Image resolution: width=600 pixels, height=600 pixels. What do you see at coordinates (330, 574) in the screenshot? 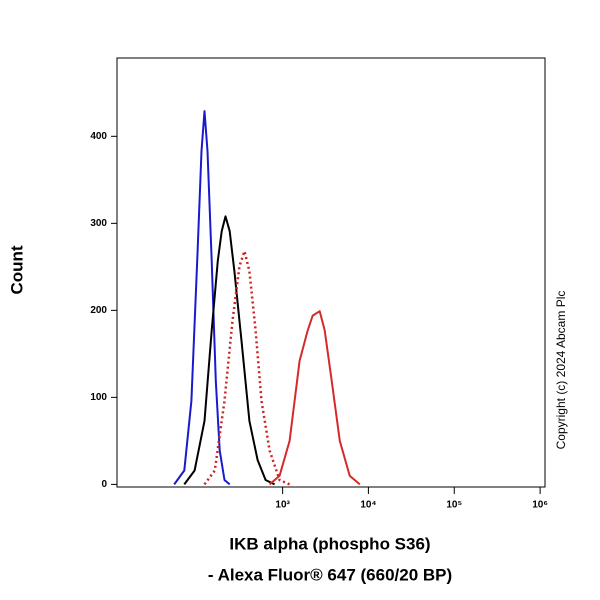
I see `x-axis-label: - Alexa Fluor® 647 (660/20 BP)` at bounding box center [330, 574].